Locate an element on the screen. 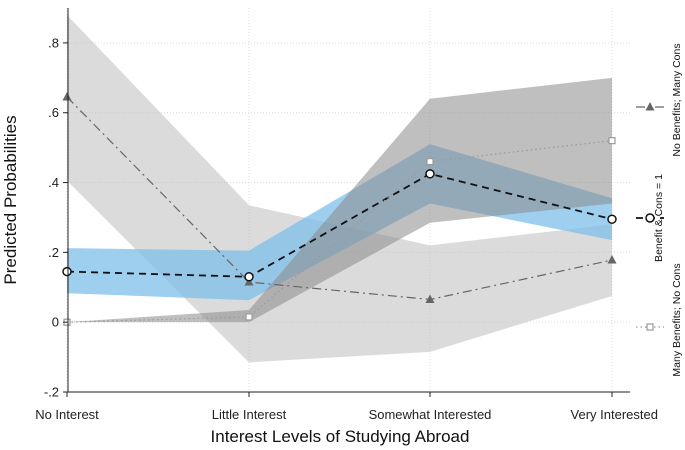  legend-label: Many Benefits; No Cons is located at coordinates (677, 319).